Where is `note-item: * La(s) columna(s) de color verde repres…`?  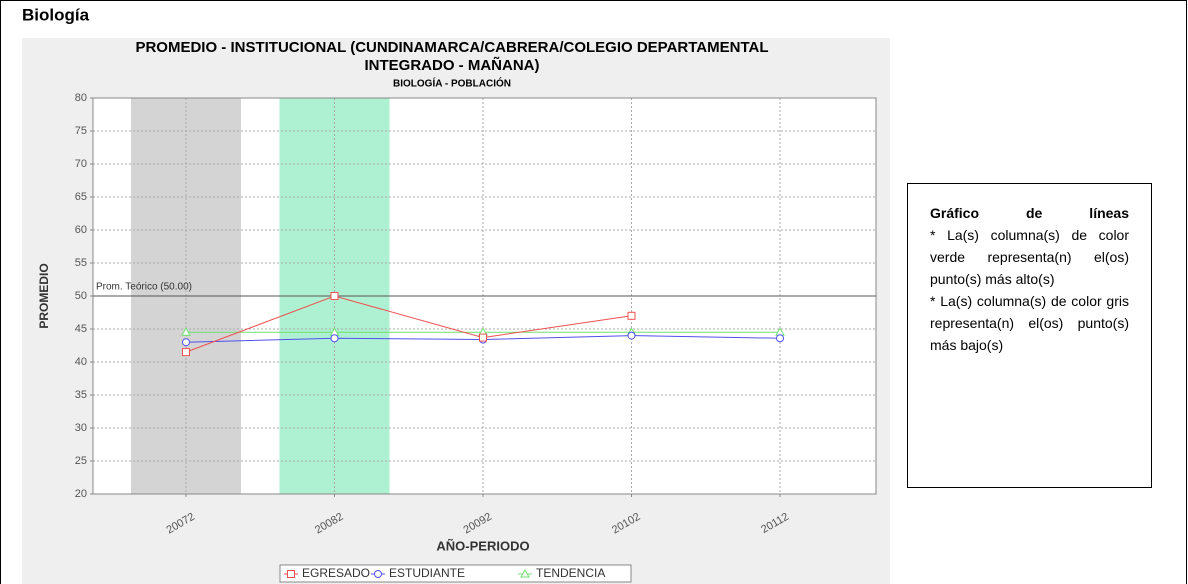 note-item: * La(s) columna(s) de color verde repres… is located at coordinates (1029, 257).